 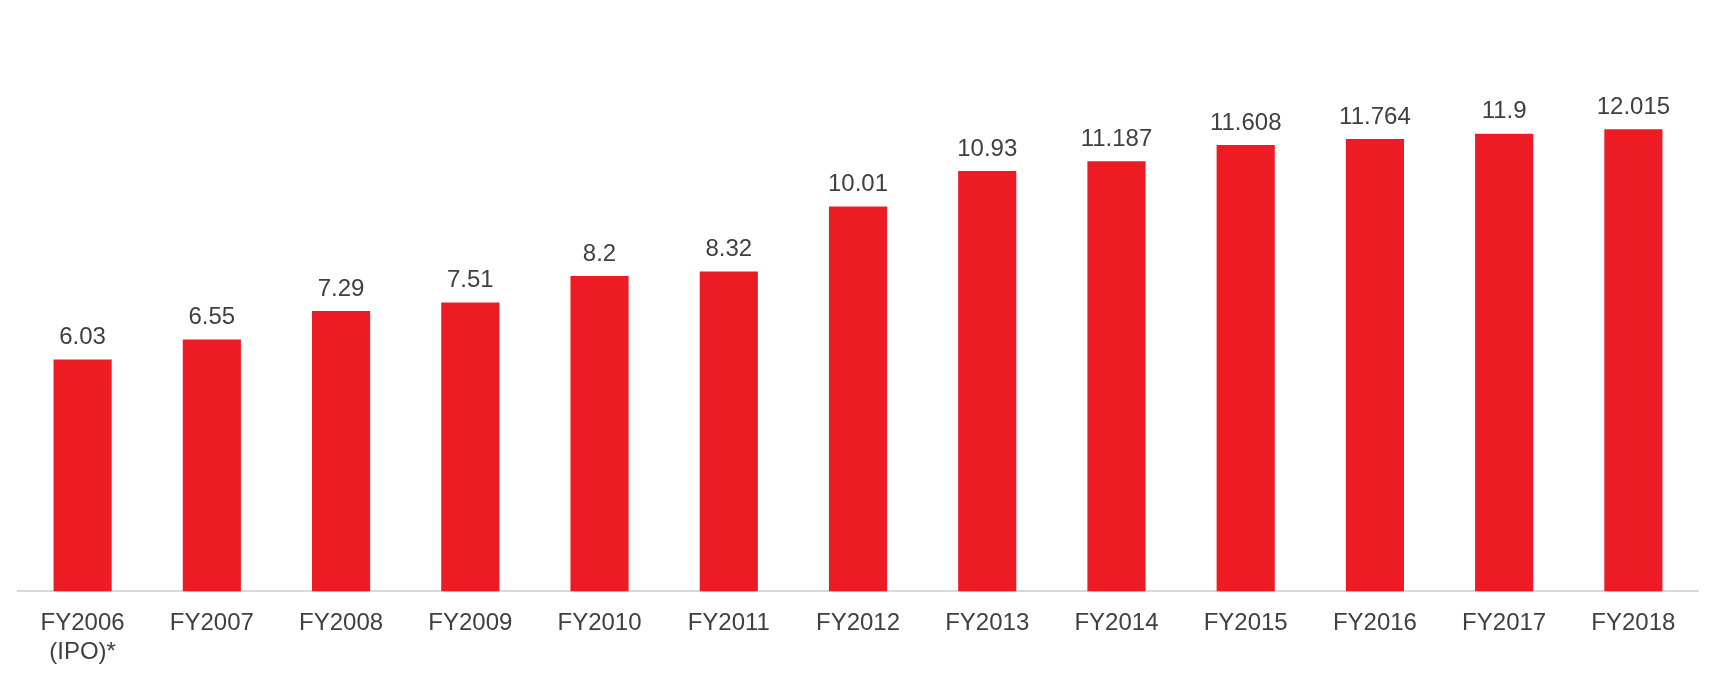 I want to click on data-label: 10.01, so click(x=858, y=183).